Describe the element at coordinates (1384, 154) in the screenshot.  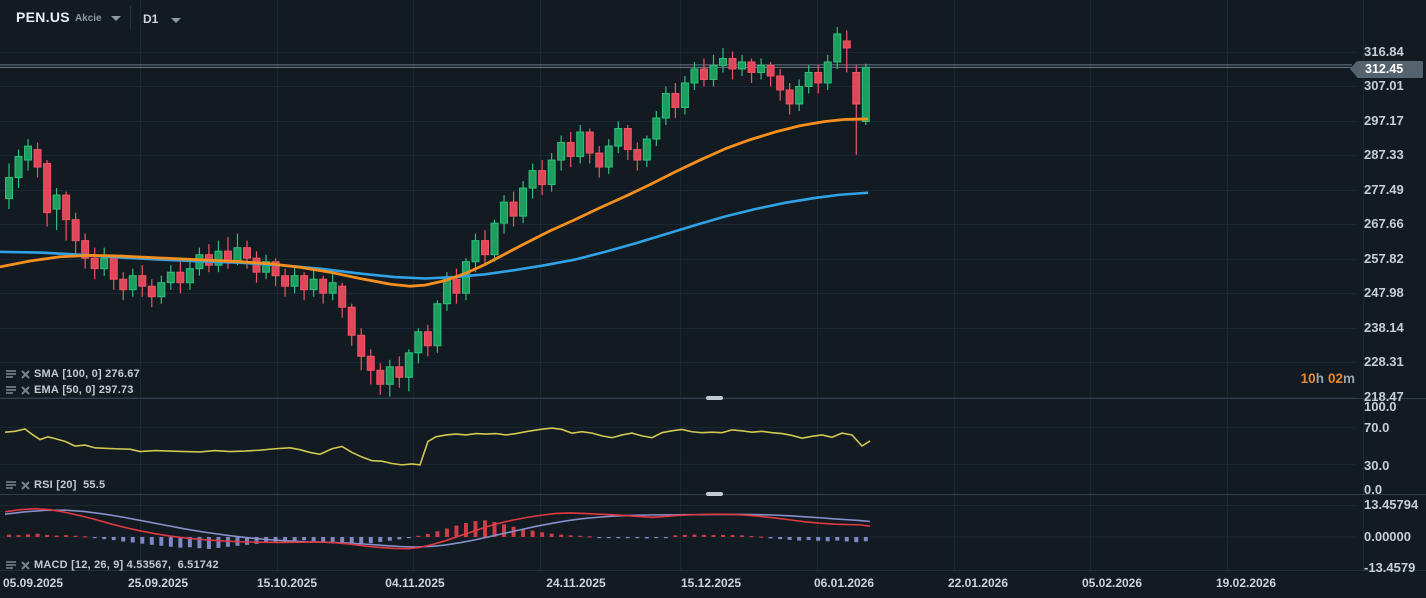
I see `price-axis-label: 287.33` at that location.